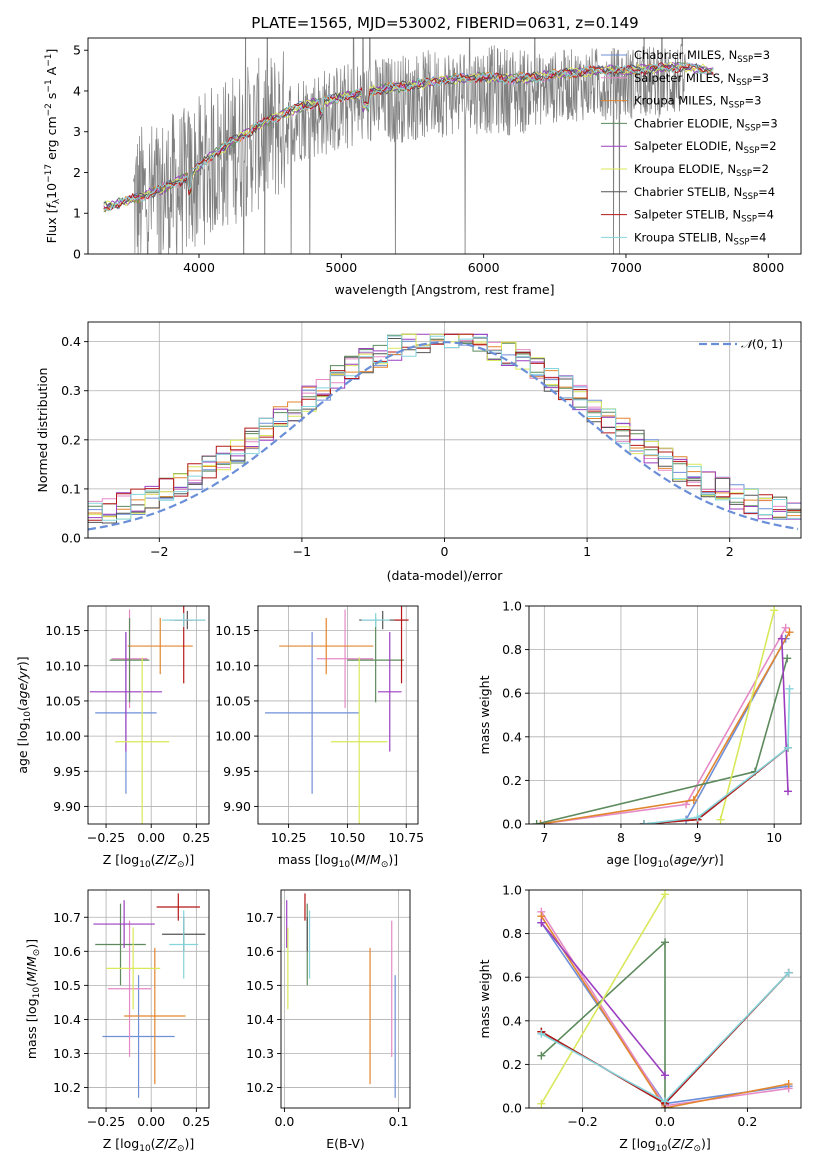 The height and width of the screenshot is (1170, 819). Describe the element at coordinates (33, 999) in the screenshot. I see `y-axis-label: mass [log10(M/M⊙)]` at that location.